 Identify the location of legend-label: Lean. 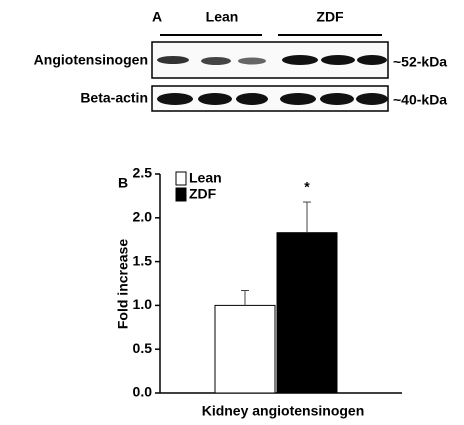
(205, 178).